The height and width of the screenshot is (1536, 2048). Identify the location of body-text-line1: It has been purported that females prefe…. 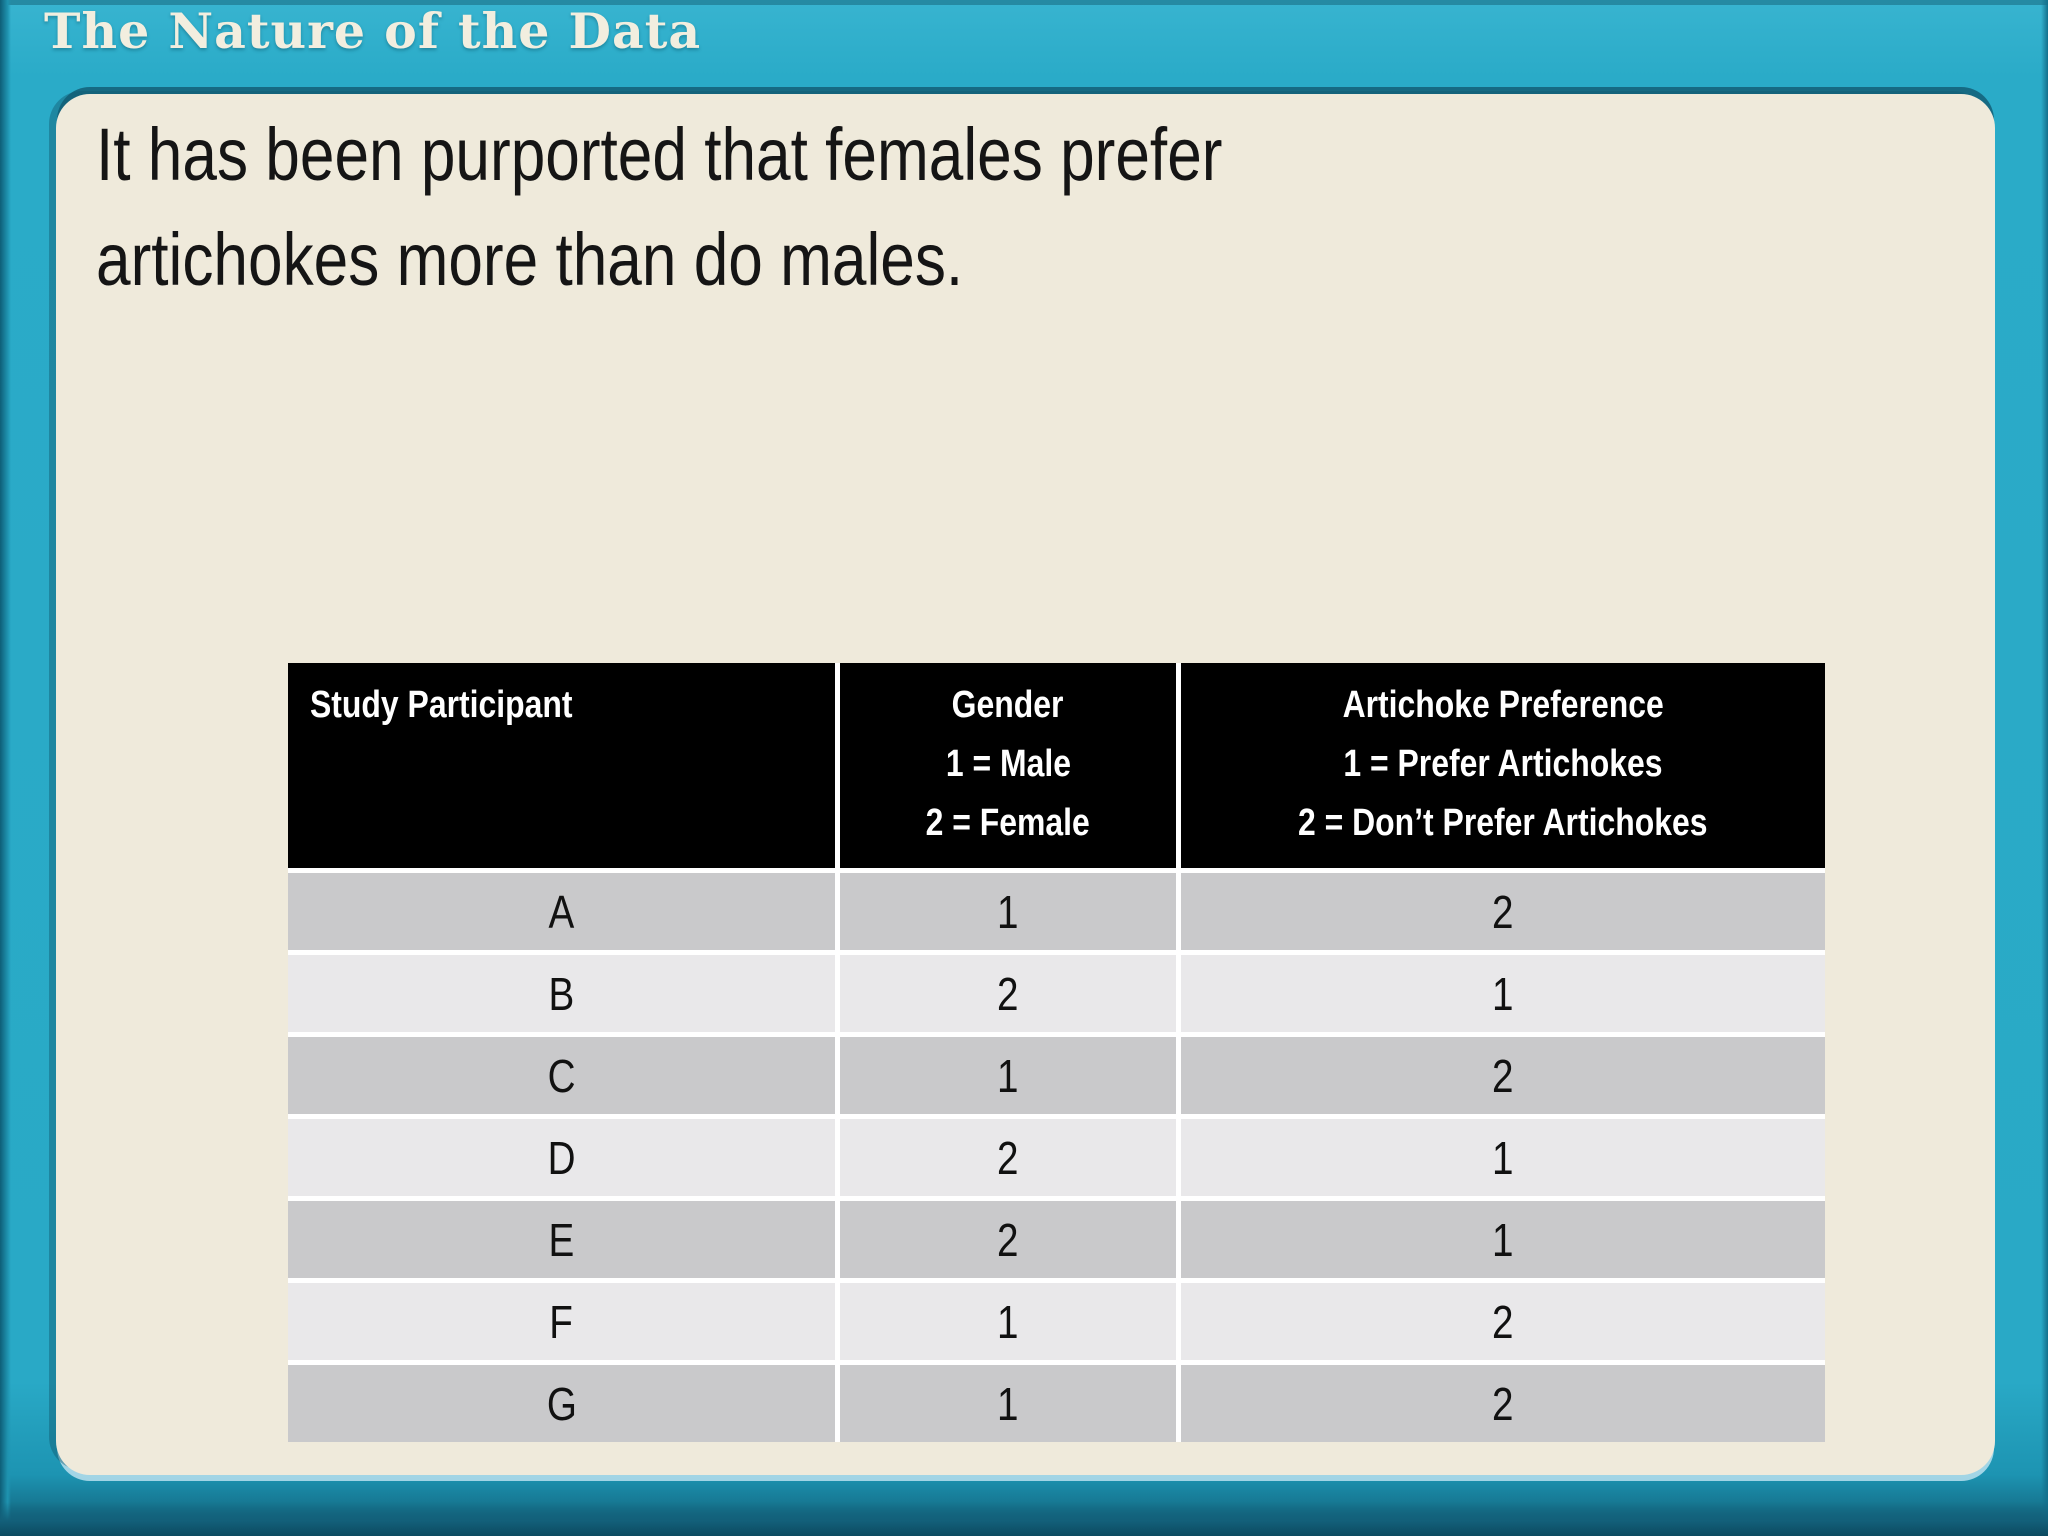
(659, 154).